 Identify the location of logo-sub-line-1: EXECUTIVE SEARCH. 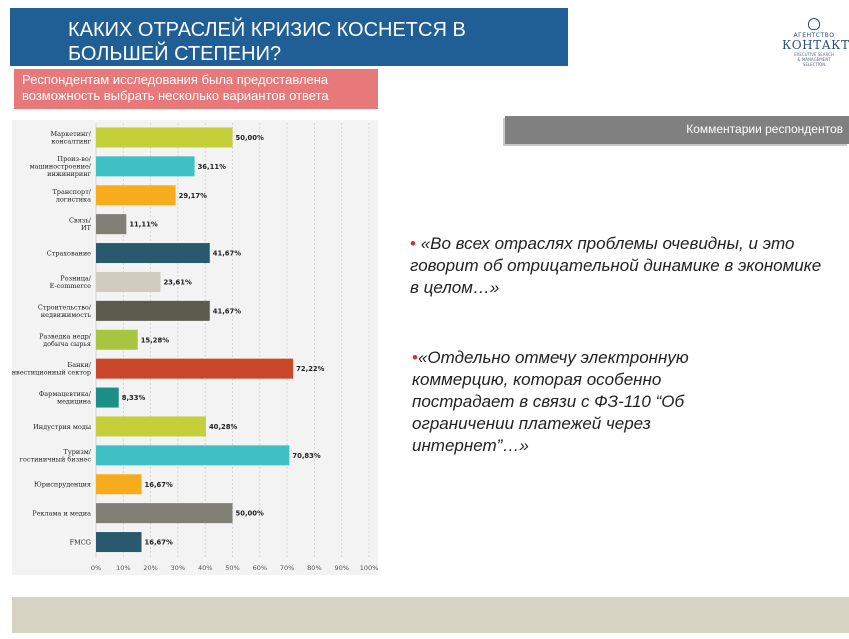
(814, 54).